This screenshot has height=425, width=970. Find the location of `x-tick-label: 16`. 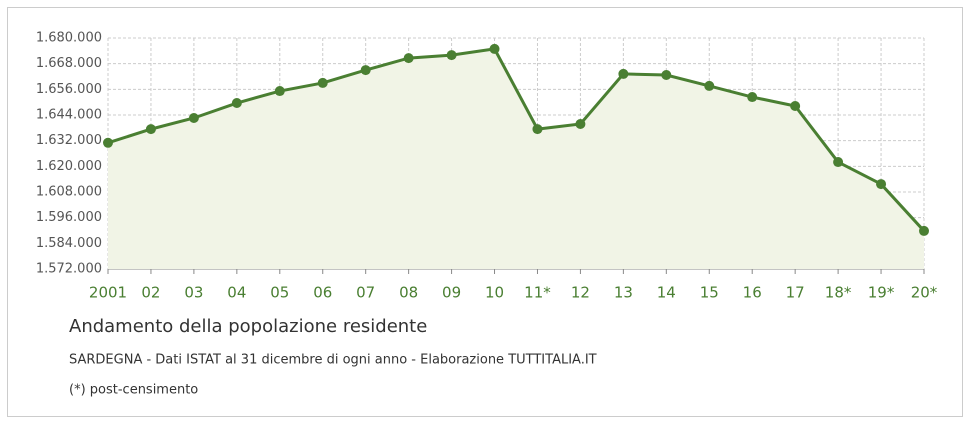

x-tick-label: 16 is located at coordinates (752, 293).